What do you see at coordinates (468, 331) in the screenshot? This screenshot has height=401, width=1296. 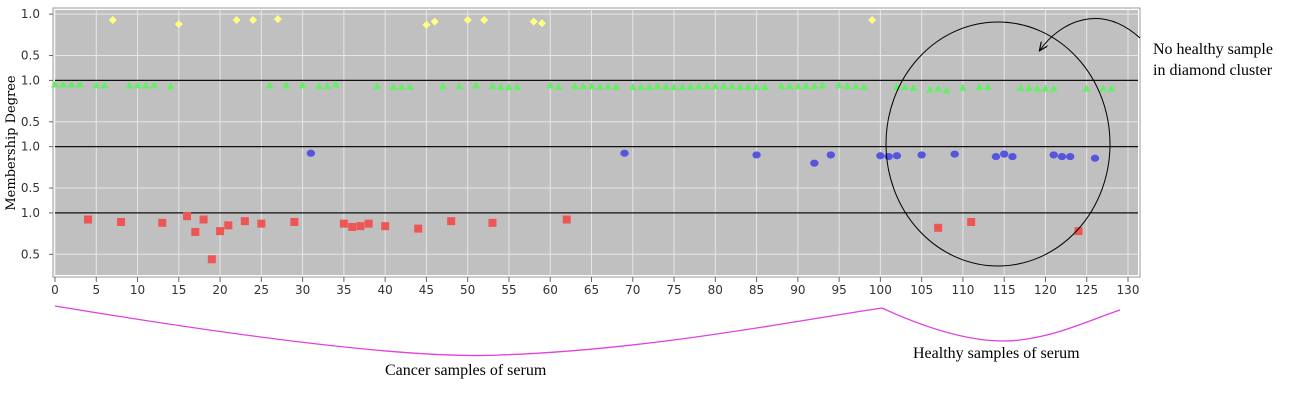 I see `cancer-brace` at bounding box center [468, 331].